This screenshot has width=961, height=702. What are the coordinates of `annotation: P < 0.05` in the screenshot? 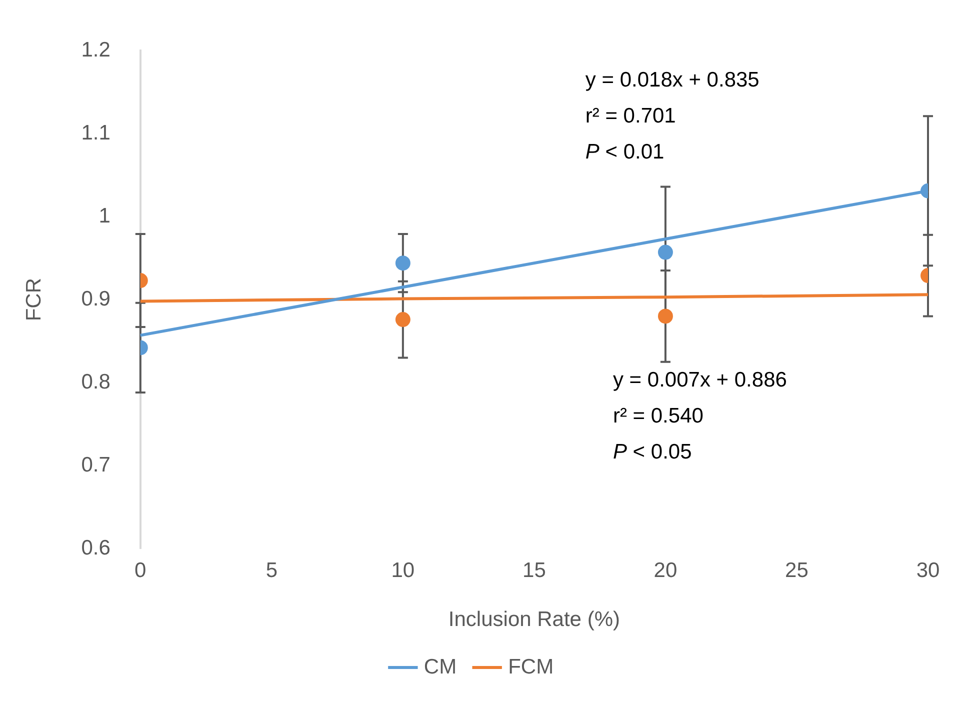 It's located at (652, 452).